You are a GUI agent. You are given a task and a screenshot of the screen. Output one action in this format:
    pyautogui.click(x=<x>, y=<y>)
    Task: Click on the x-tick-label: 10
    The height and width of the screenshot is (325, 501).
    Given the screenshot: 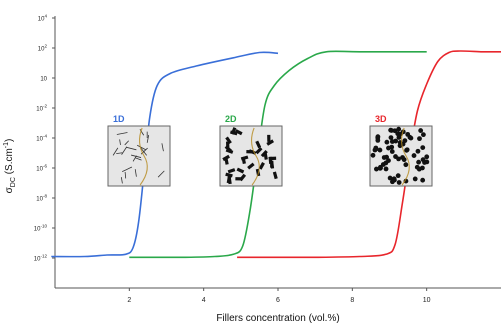 What is the action you would take?
    pyautogui.click(x=427, y=300)
    